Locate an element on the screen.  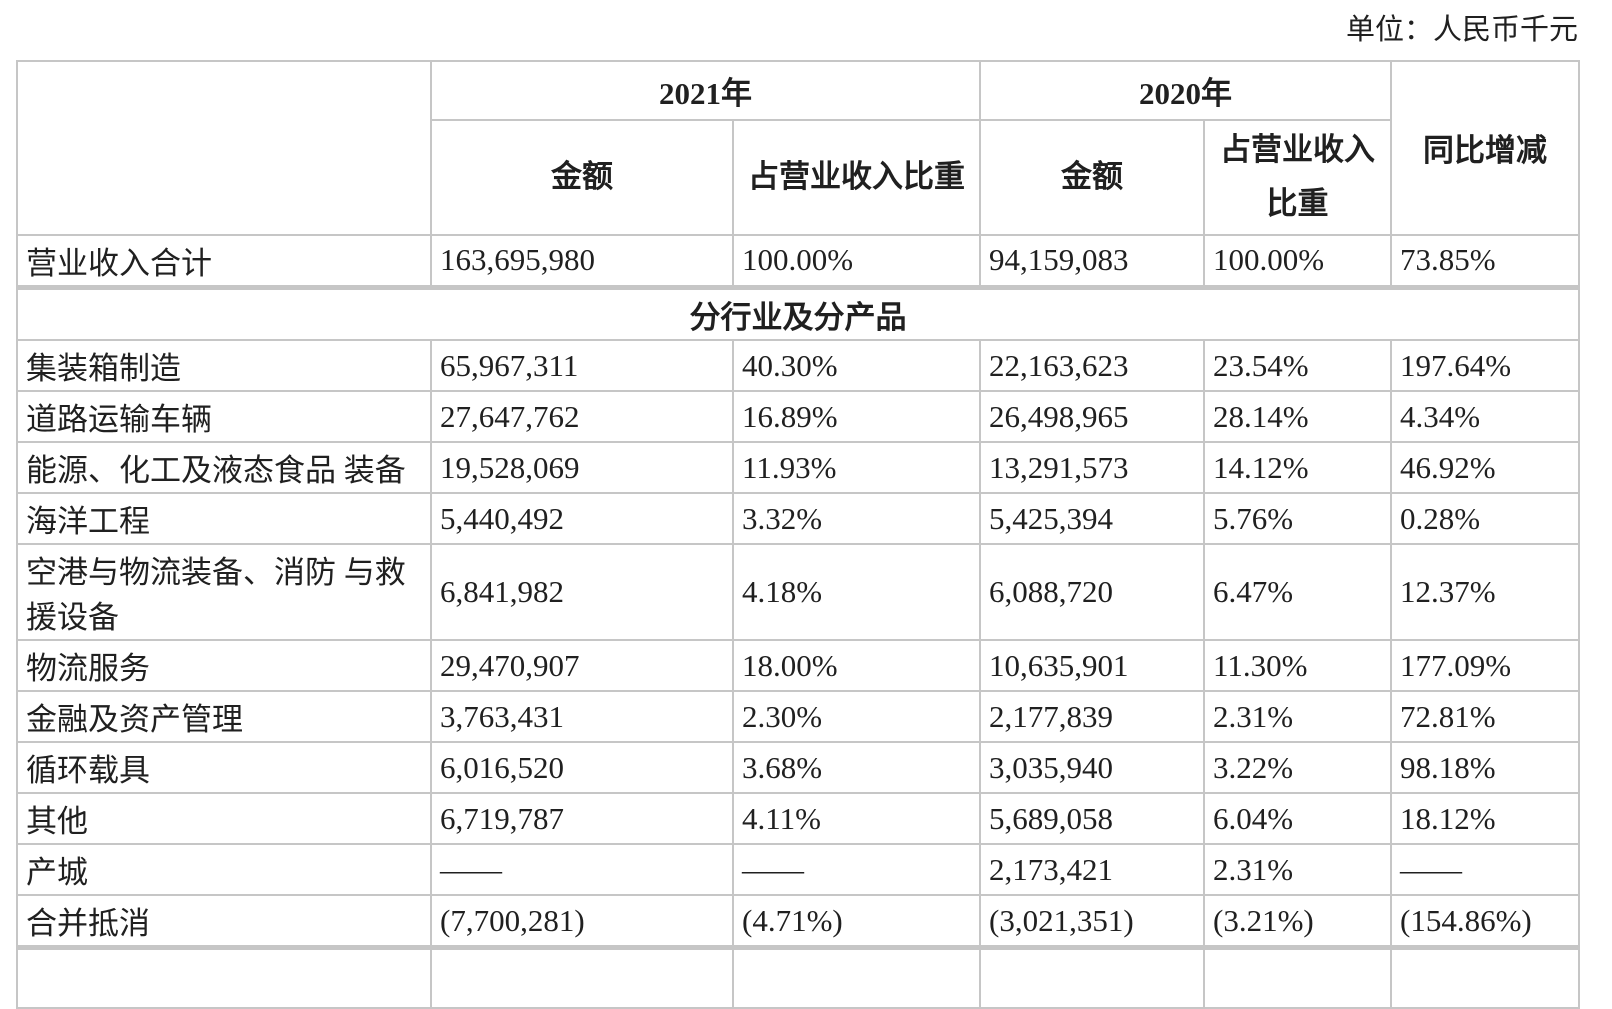
amount-2021-cell: —— is located at coordinates (582, 869).